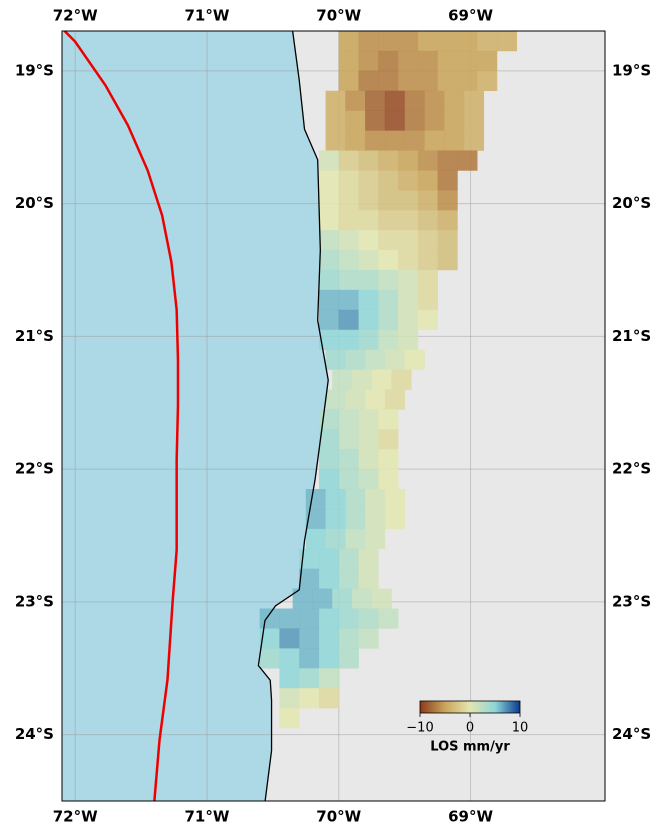 The height and width of the screenshot is (833, 665). Describe the element at coordinates (631, 203) in the screenshot. I see `y-tick-label: 20°S` at that location.